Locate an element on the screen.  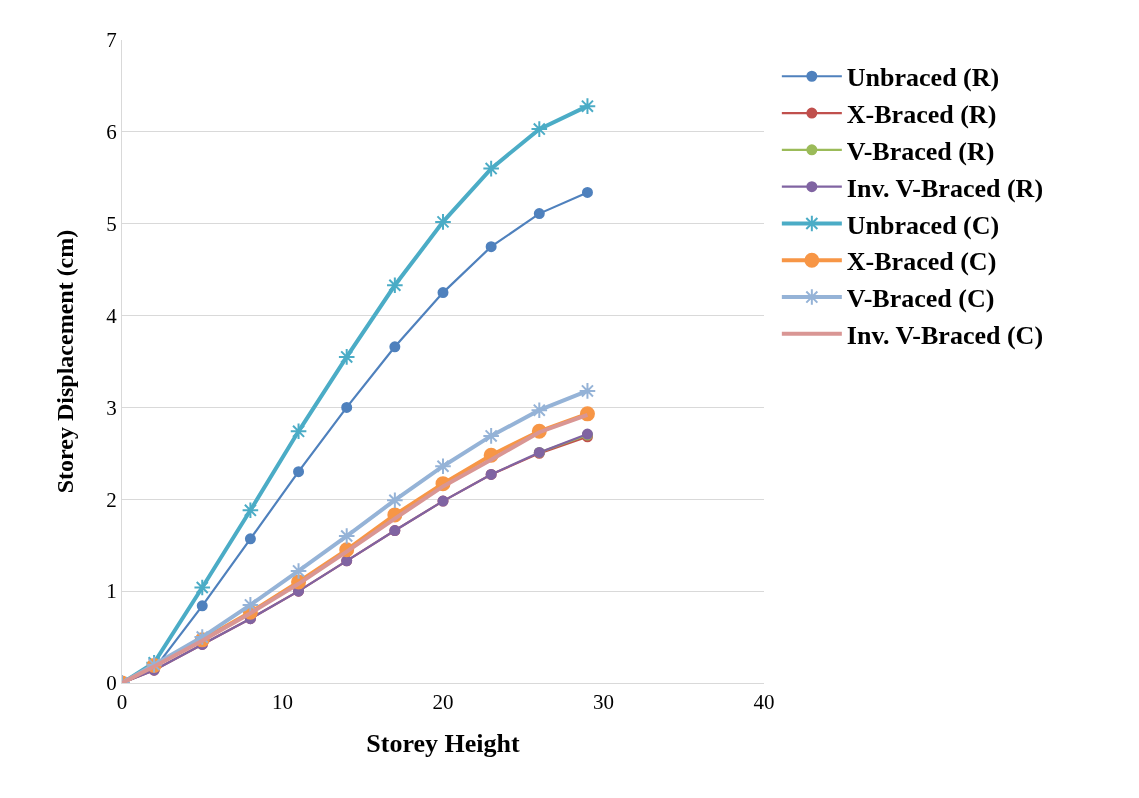
legend-label: X-Braced (R) is located at coordinates (921, 115).